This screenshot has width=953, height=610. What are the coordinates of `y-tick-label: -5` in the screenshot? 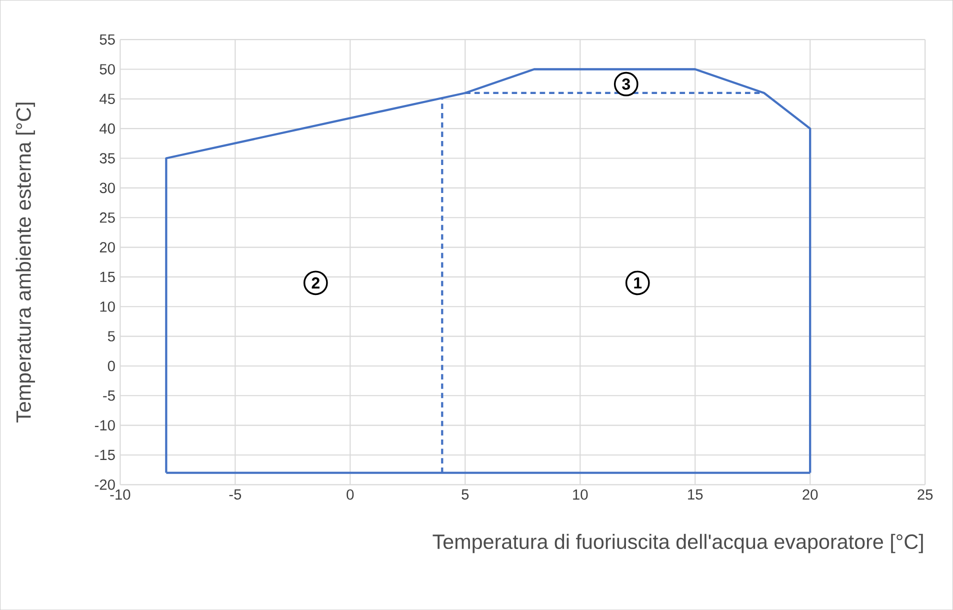 It's located at (109, 395).